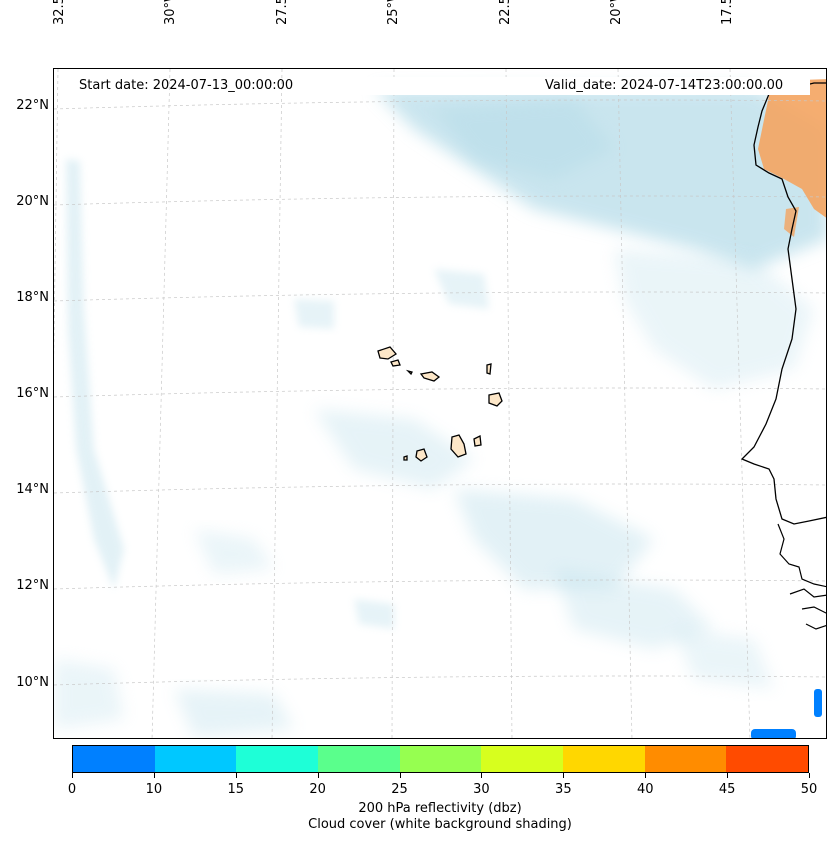 The height and width of the screenshot is (843, 837). Describe the element at coordinates (32, 201) in the screenshot. I see `lat-label-20n: 20°N` at that location.